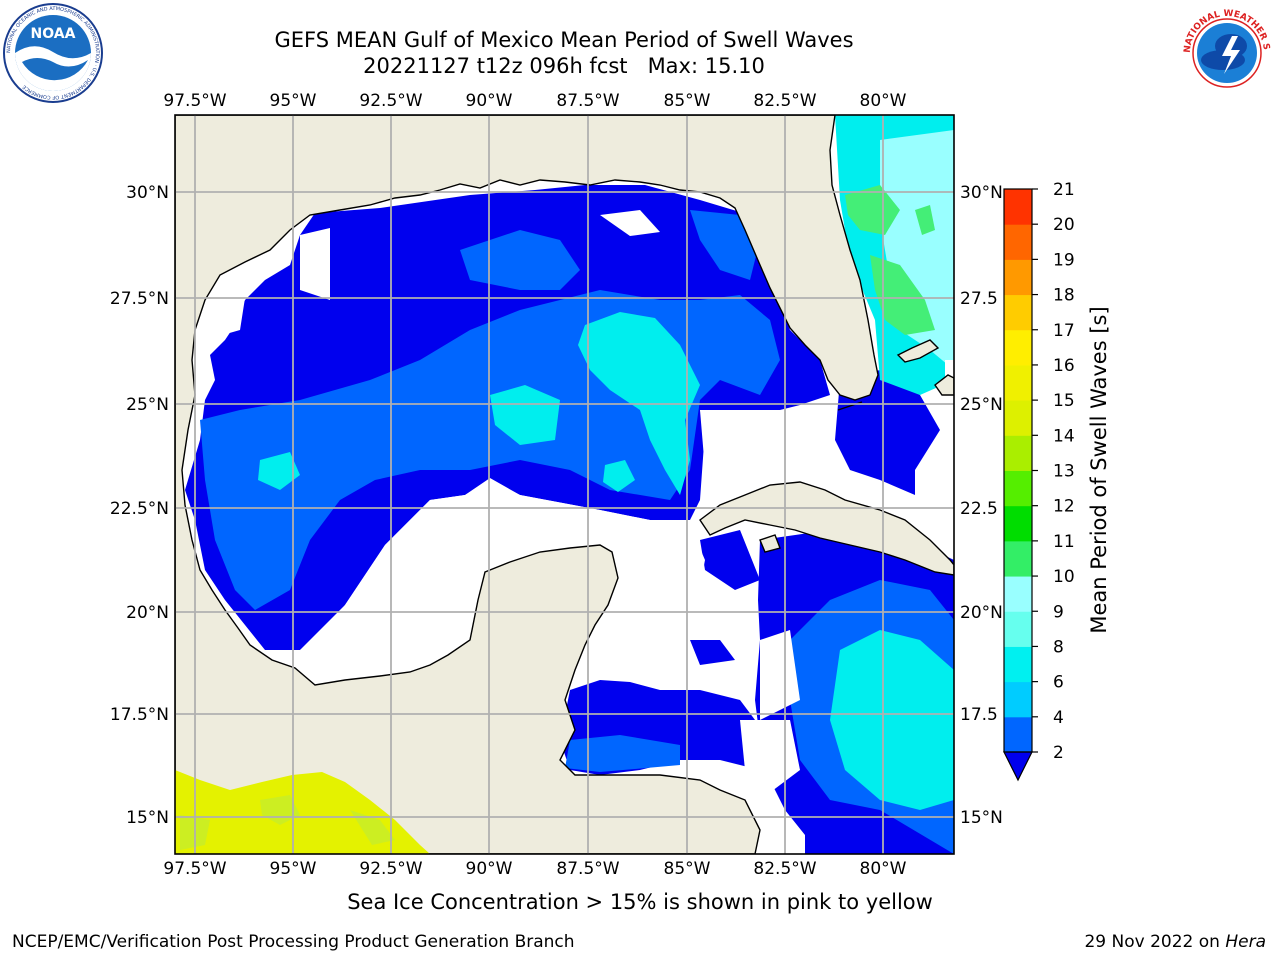 Image resolution: width=1280 pixels, height=960 pixels. I want to click on chart-subtitle: 20221127 t12z 096h fcst Max: 15.10, so click(564, 66).